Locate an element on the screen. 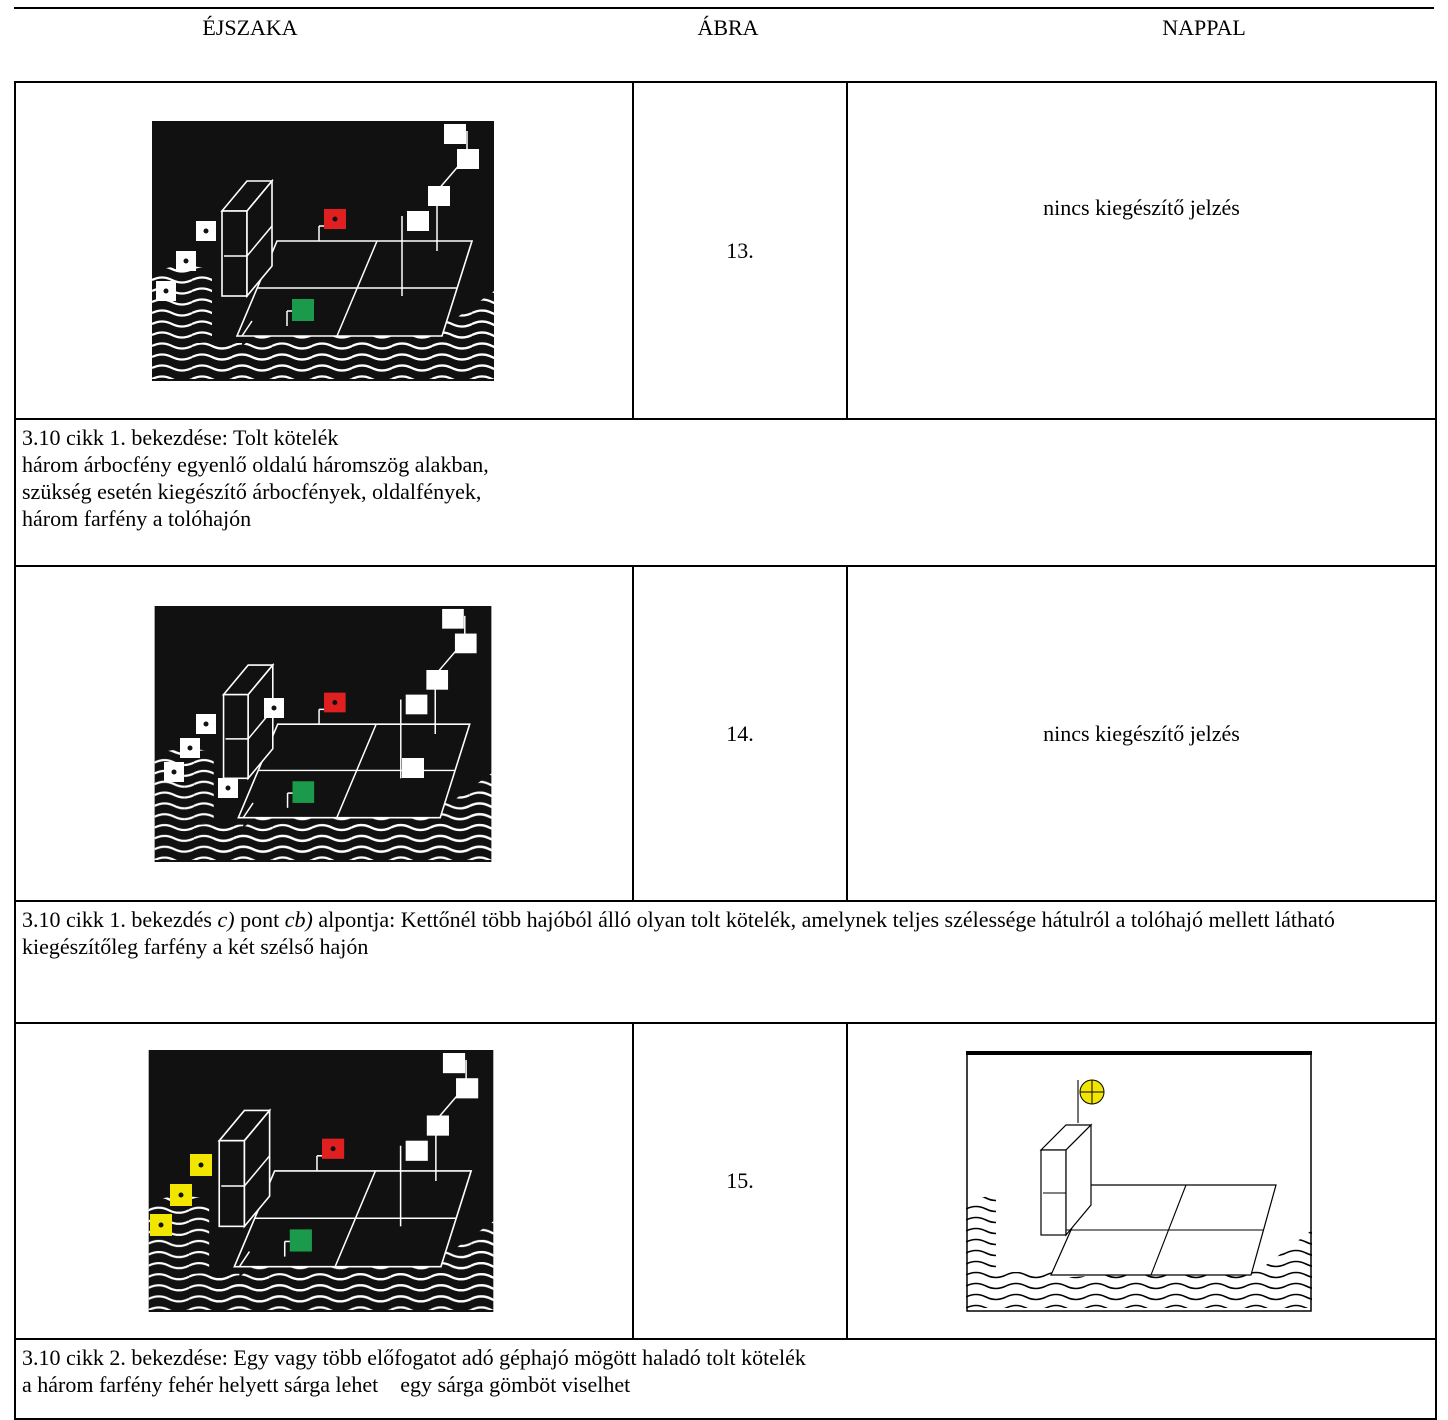 This screenshot has width=1448, height=1420. figure-number: 13. is located at coordinates (740, 250).